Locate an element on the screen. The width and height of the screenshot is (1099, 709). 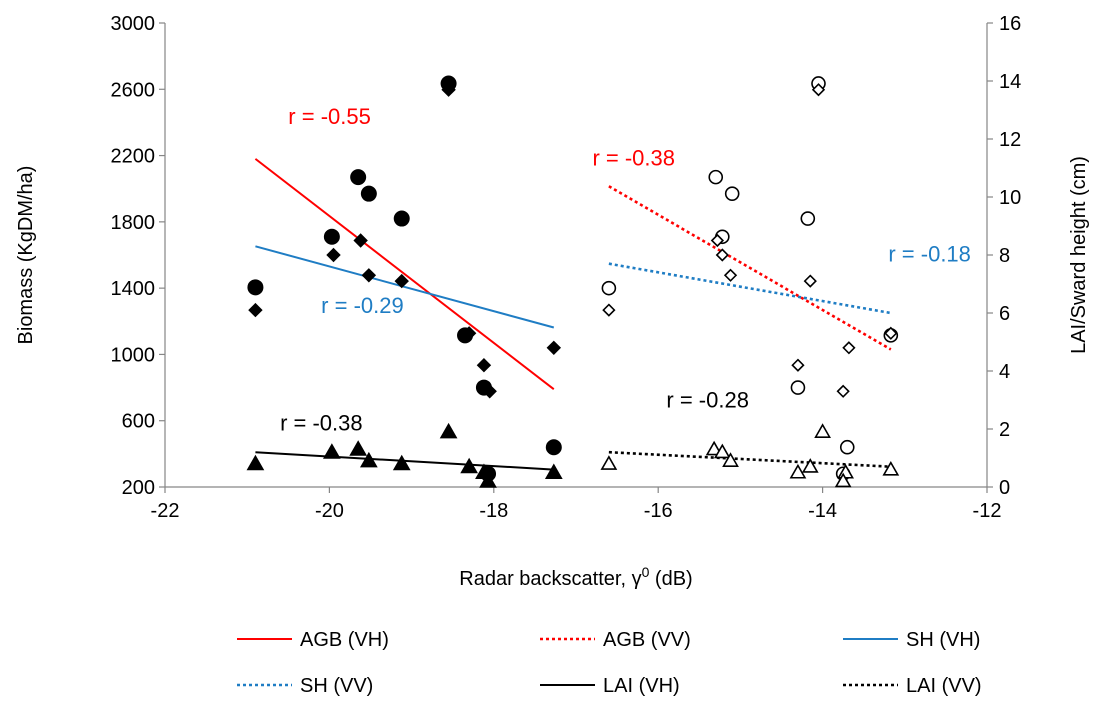
legend-item: AGB (VH) is located at coordinates (313, 640).